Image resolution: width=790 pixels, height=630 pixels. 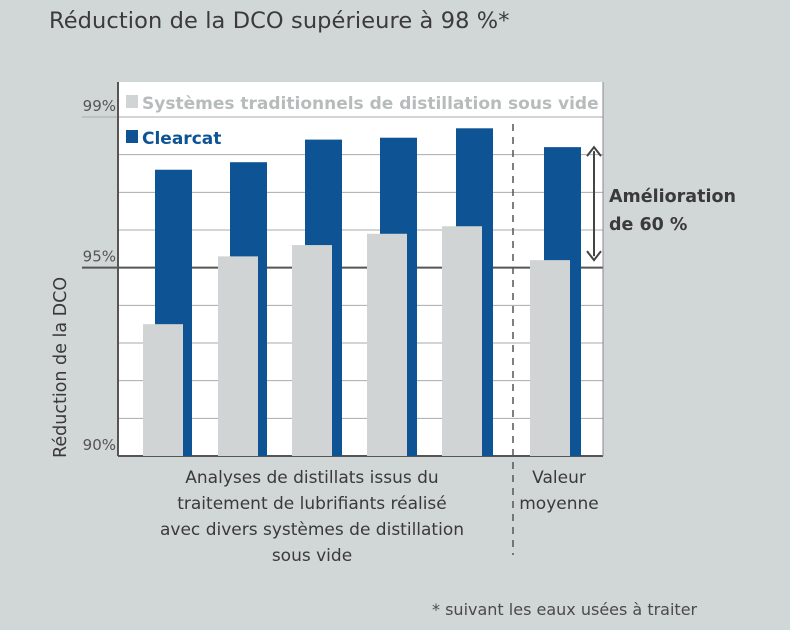 I want to click on chart-title: Réduction de la DCO supérieure à 98 %*, so click(x=279, y=21).